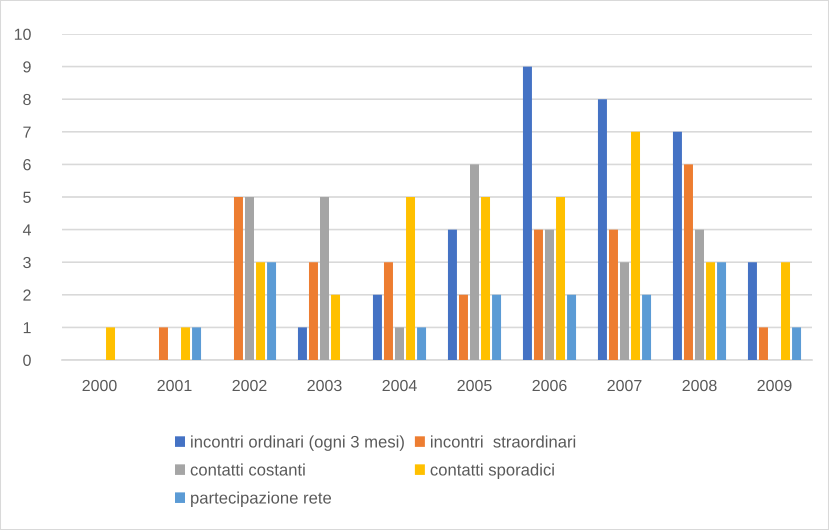 The image size is (829, 530). Describe the element at coordinates (27, 164) in the screenshot. I see `y-tick-label: 6` at that location.